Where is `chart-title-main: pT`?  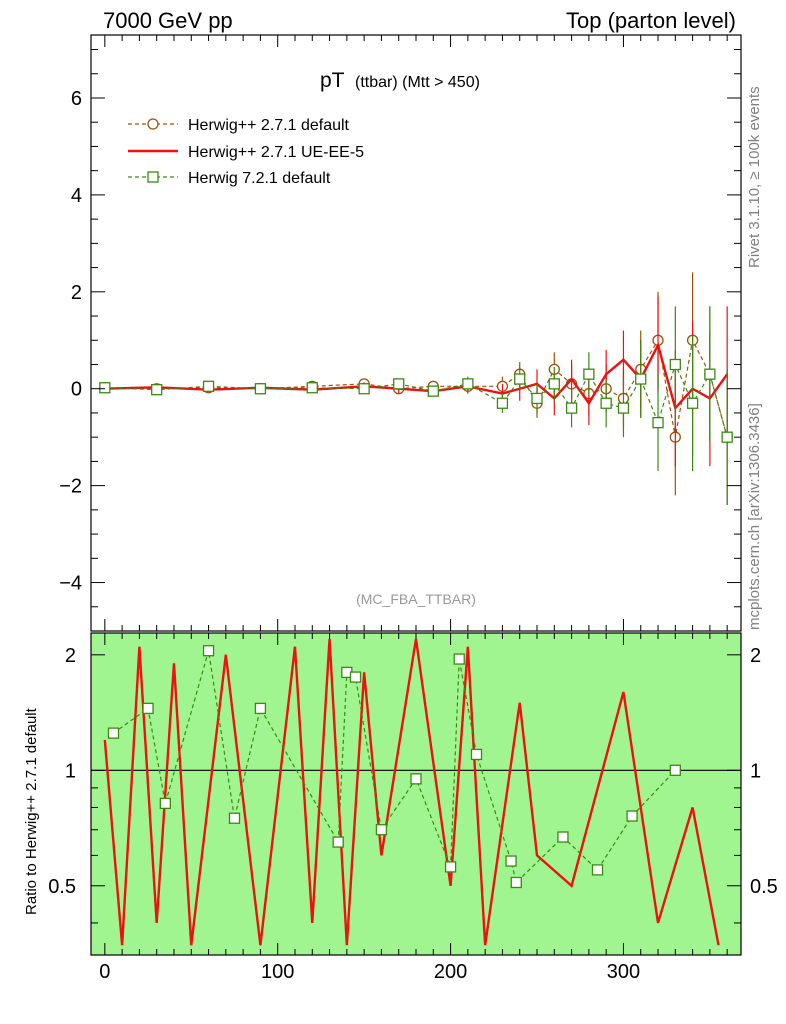 chart-title-main: pT is located at coordinates (332, 80).